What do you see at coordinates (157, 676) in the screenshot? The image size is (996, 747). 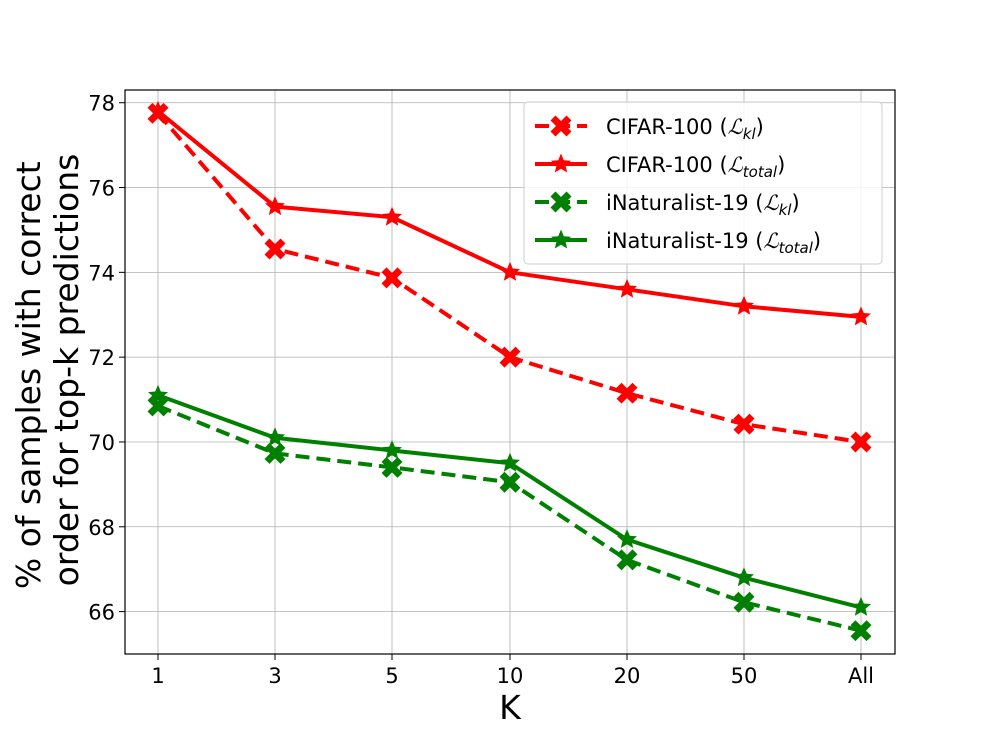 I see `x-tick-label: 1` at bounding box center [157, 676].